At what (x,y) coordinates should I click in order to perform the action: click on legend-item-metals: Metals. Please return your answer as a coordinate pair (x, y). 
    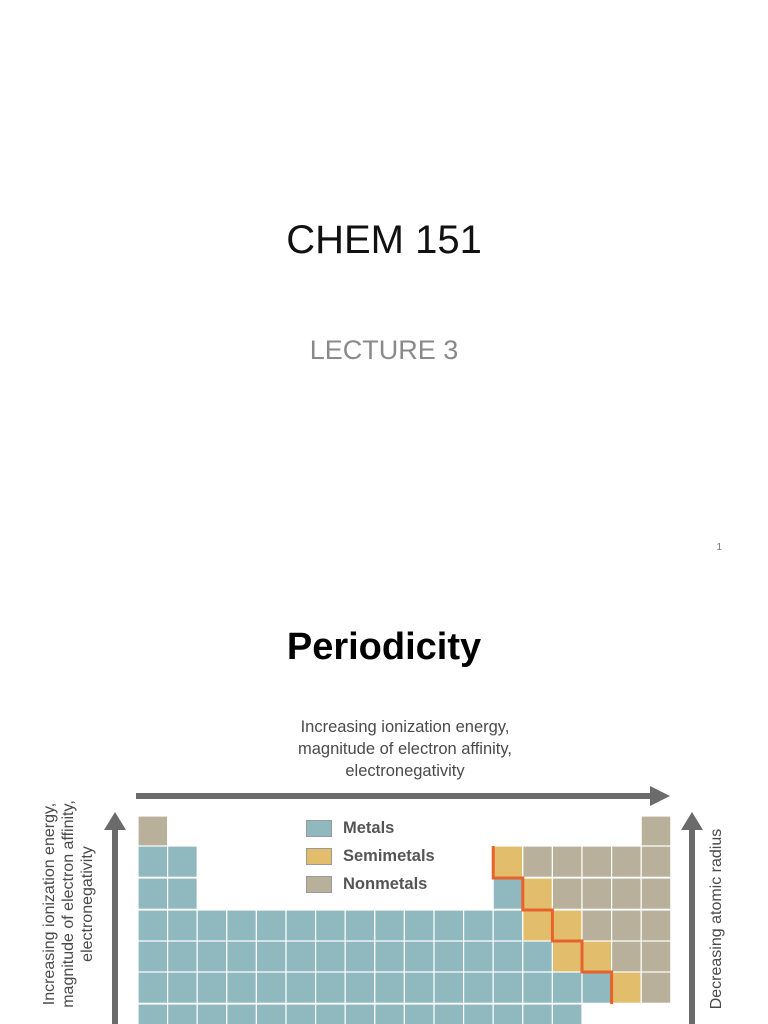
    Looking at the image, I should click on (370, 828).